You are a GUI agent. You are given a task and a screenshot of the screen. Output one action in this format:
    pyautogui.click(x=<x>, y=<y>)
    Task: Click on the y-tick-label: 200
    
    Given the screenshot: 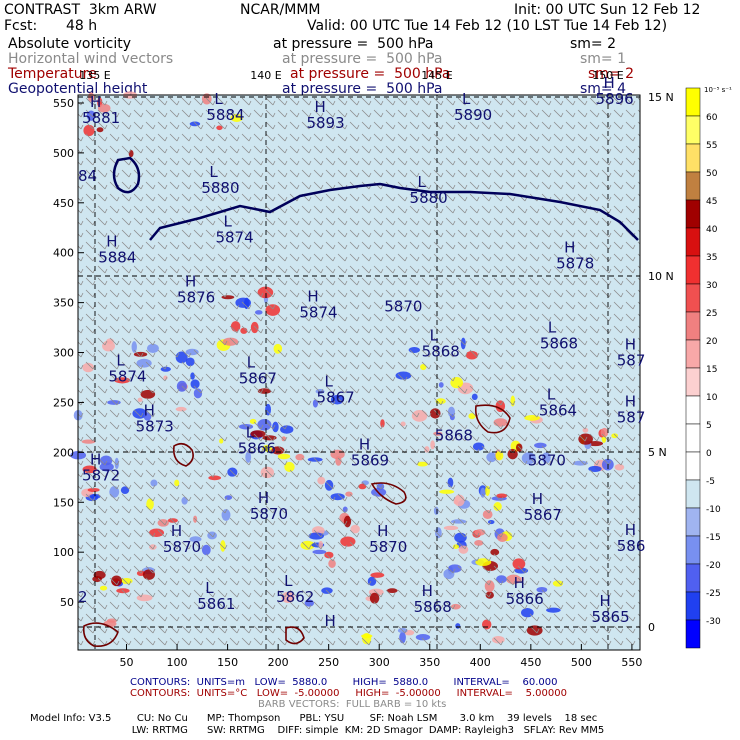 What is the action you would take?
    pyautogui.click(x=63, y=452)
    